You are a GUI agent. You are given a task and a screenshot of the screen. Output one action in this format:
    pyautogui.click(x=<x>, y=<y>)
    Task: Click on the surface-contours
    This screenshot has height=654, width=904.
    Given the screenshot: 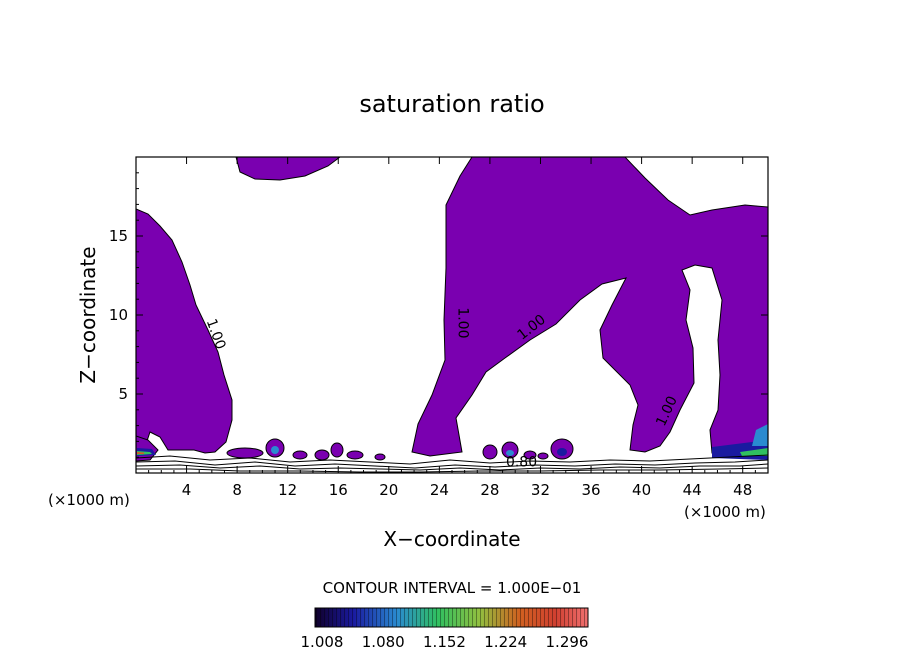 What is the action you would take?
    pyautogui.click(x=452, y=463)
    